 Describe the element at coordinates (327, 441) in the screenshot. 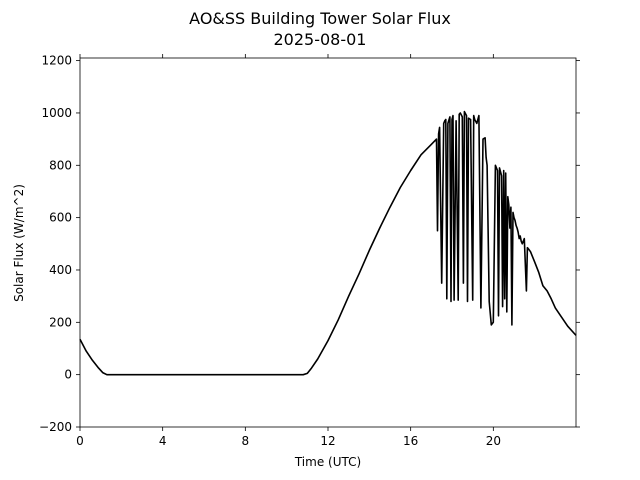

I see `x-tick-label: 12` at that location.